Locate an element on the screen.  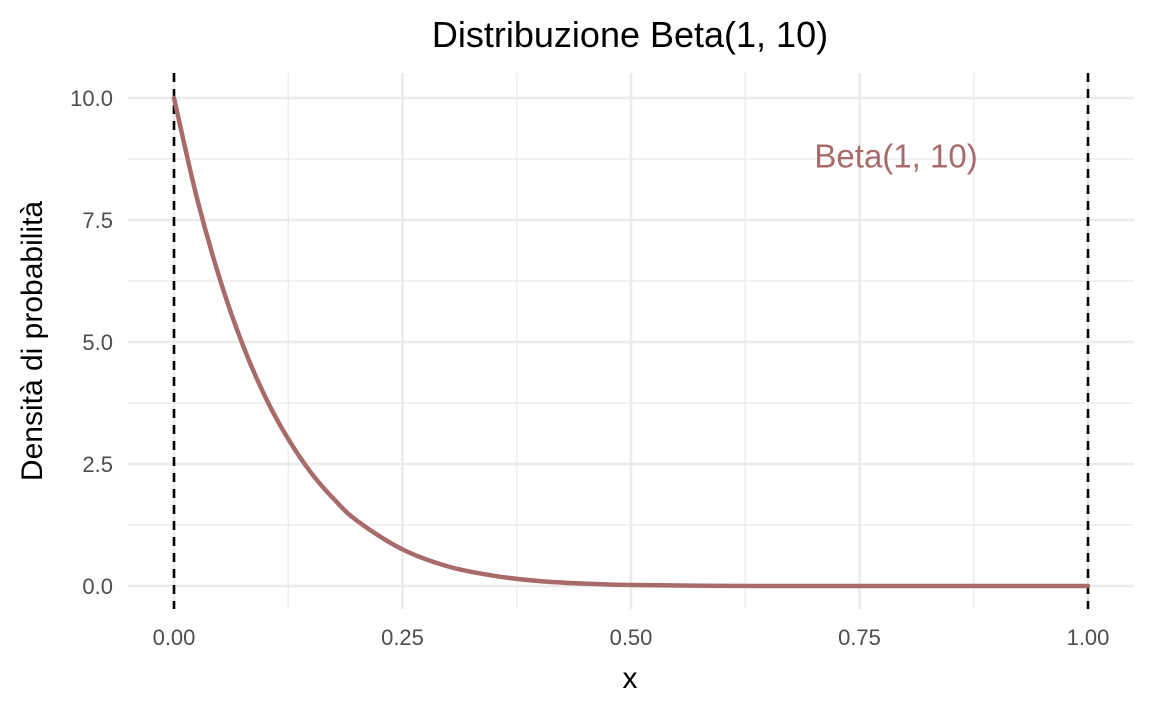
curve-annotation-label: Beta(1, 10) is located at coordinates (895, 156).